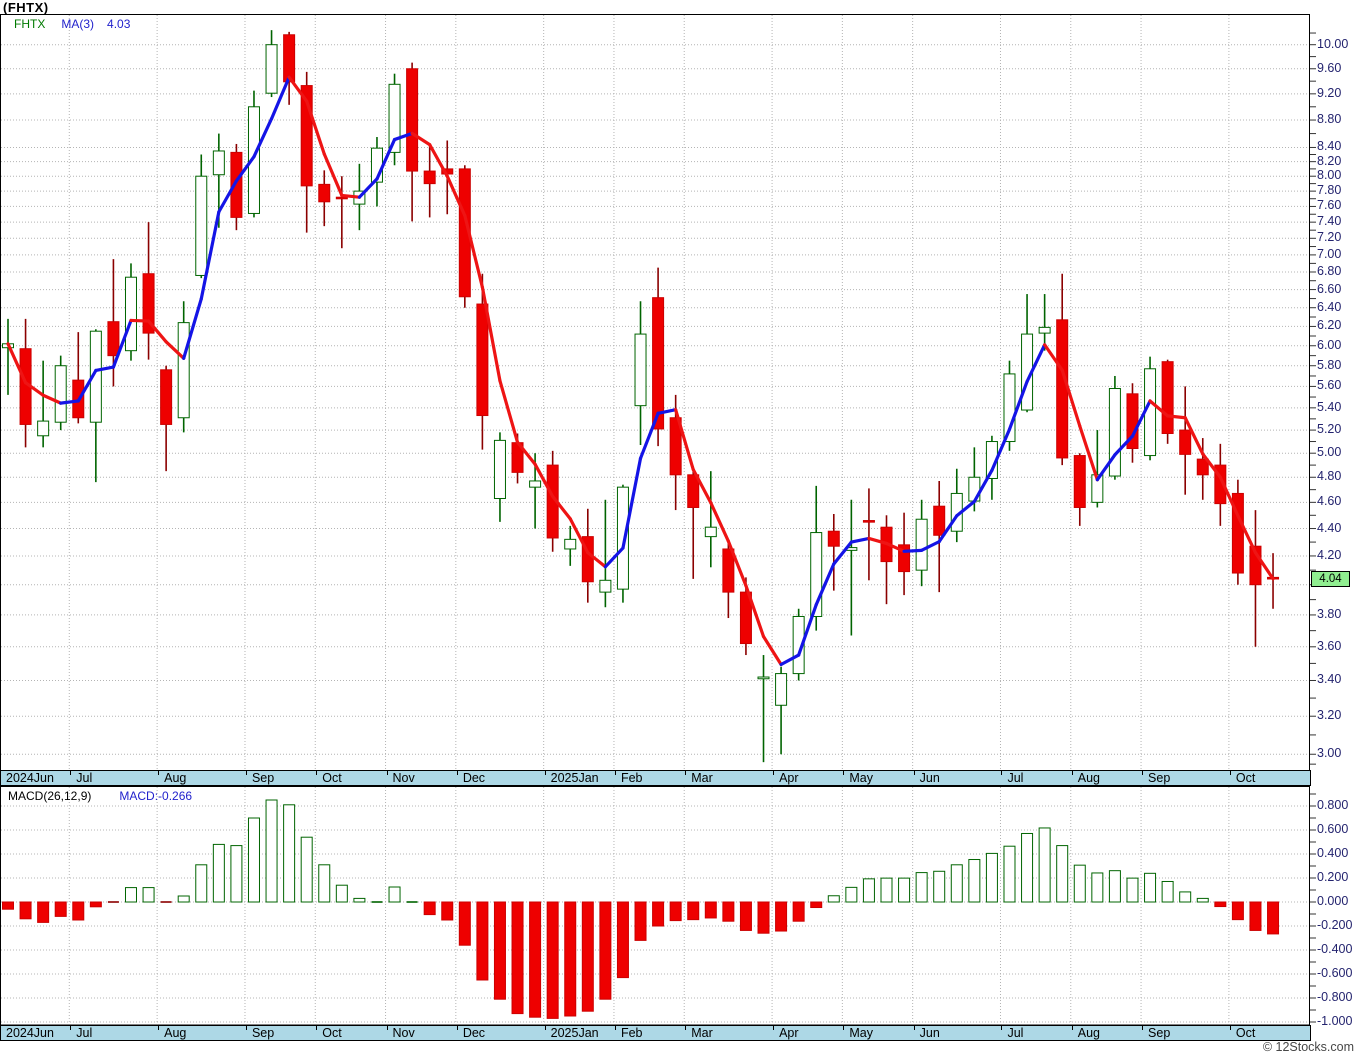  I want to click on price-axis-label: 9.60, so click(1329, 67).